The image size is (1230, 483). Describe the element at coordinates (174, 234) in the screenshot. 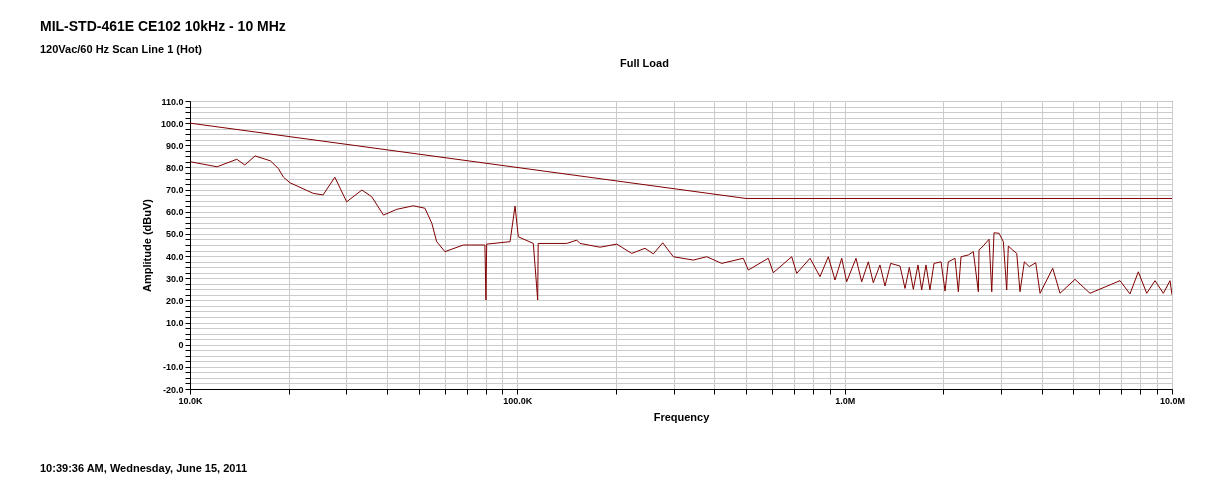

I see `y-tick-label: 50.0` at that location.